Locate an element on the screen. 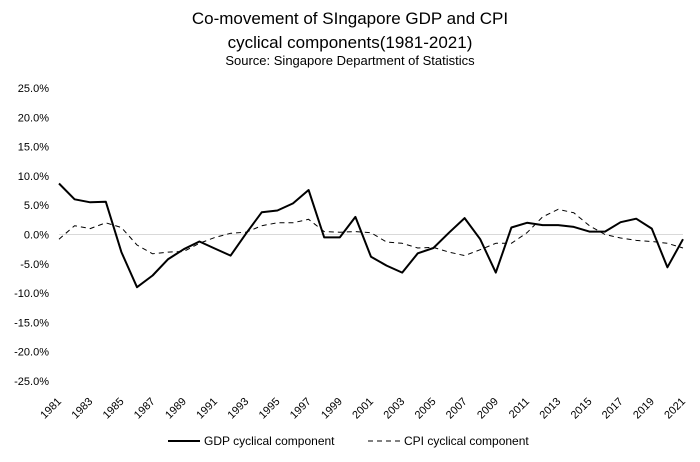 The width and height of the screenshot is (700, 462). legend-solid-line-icon is located at coordinates (184, 441).